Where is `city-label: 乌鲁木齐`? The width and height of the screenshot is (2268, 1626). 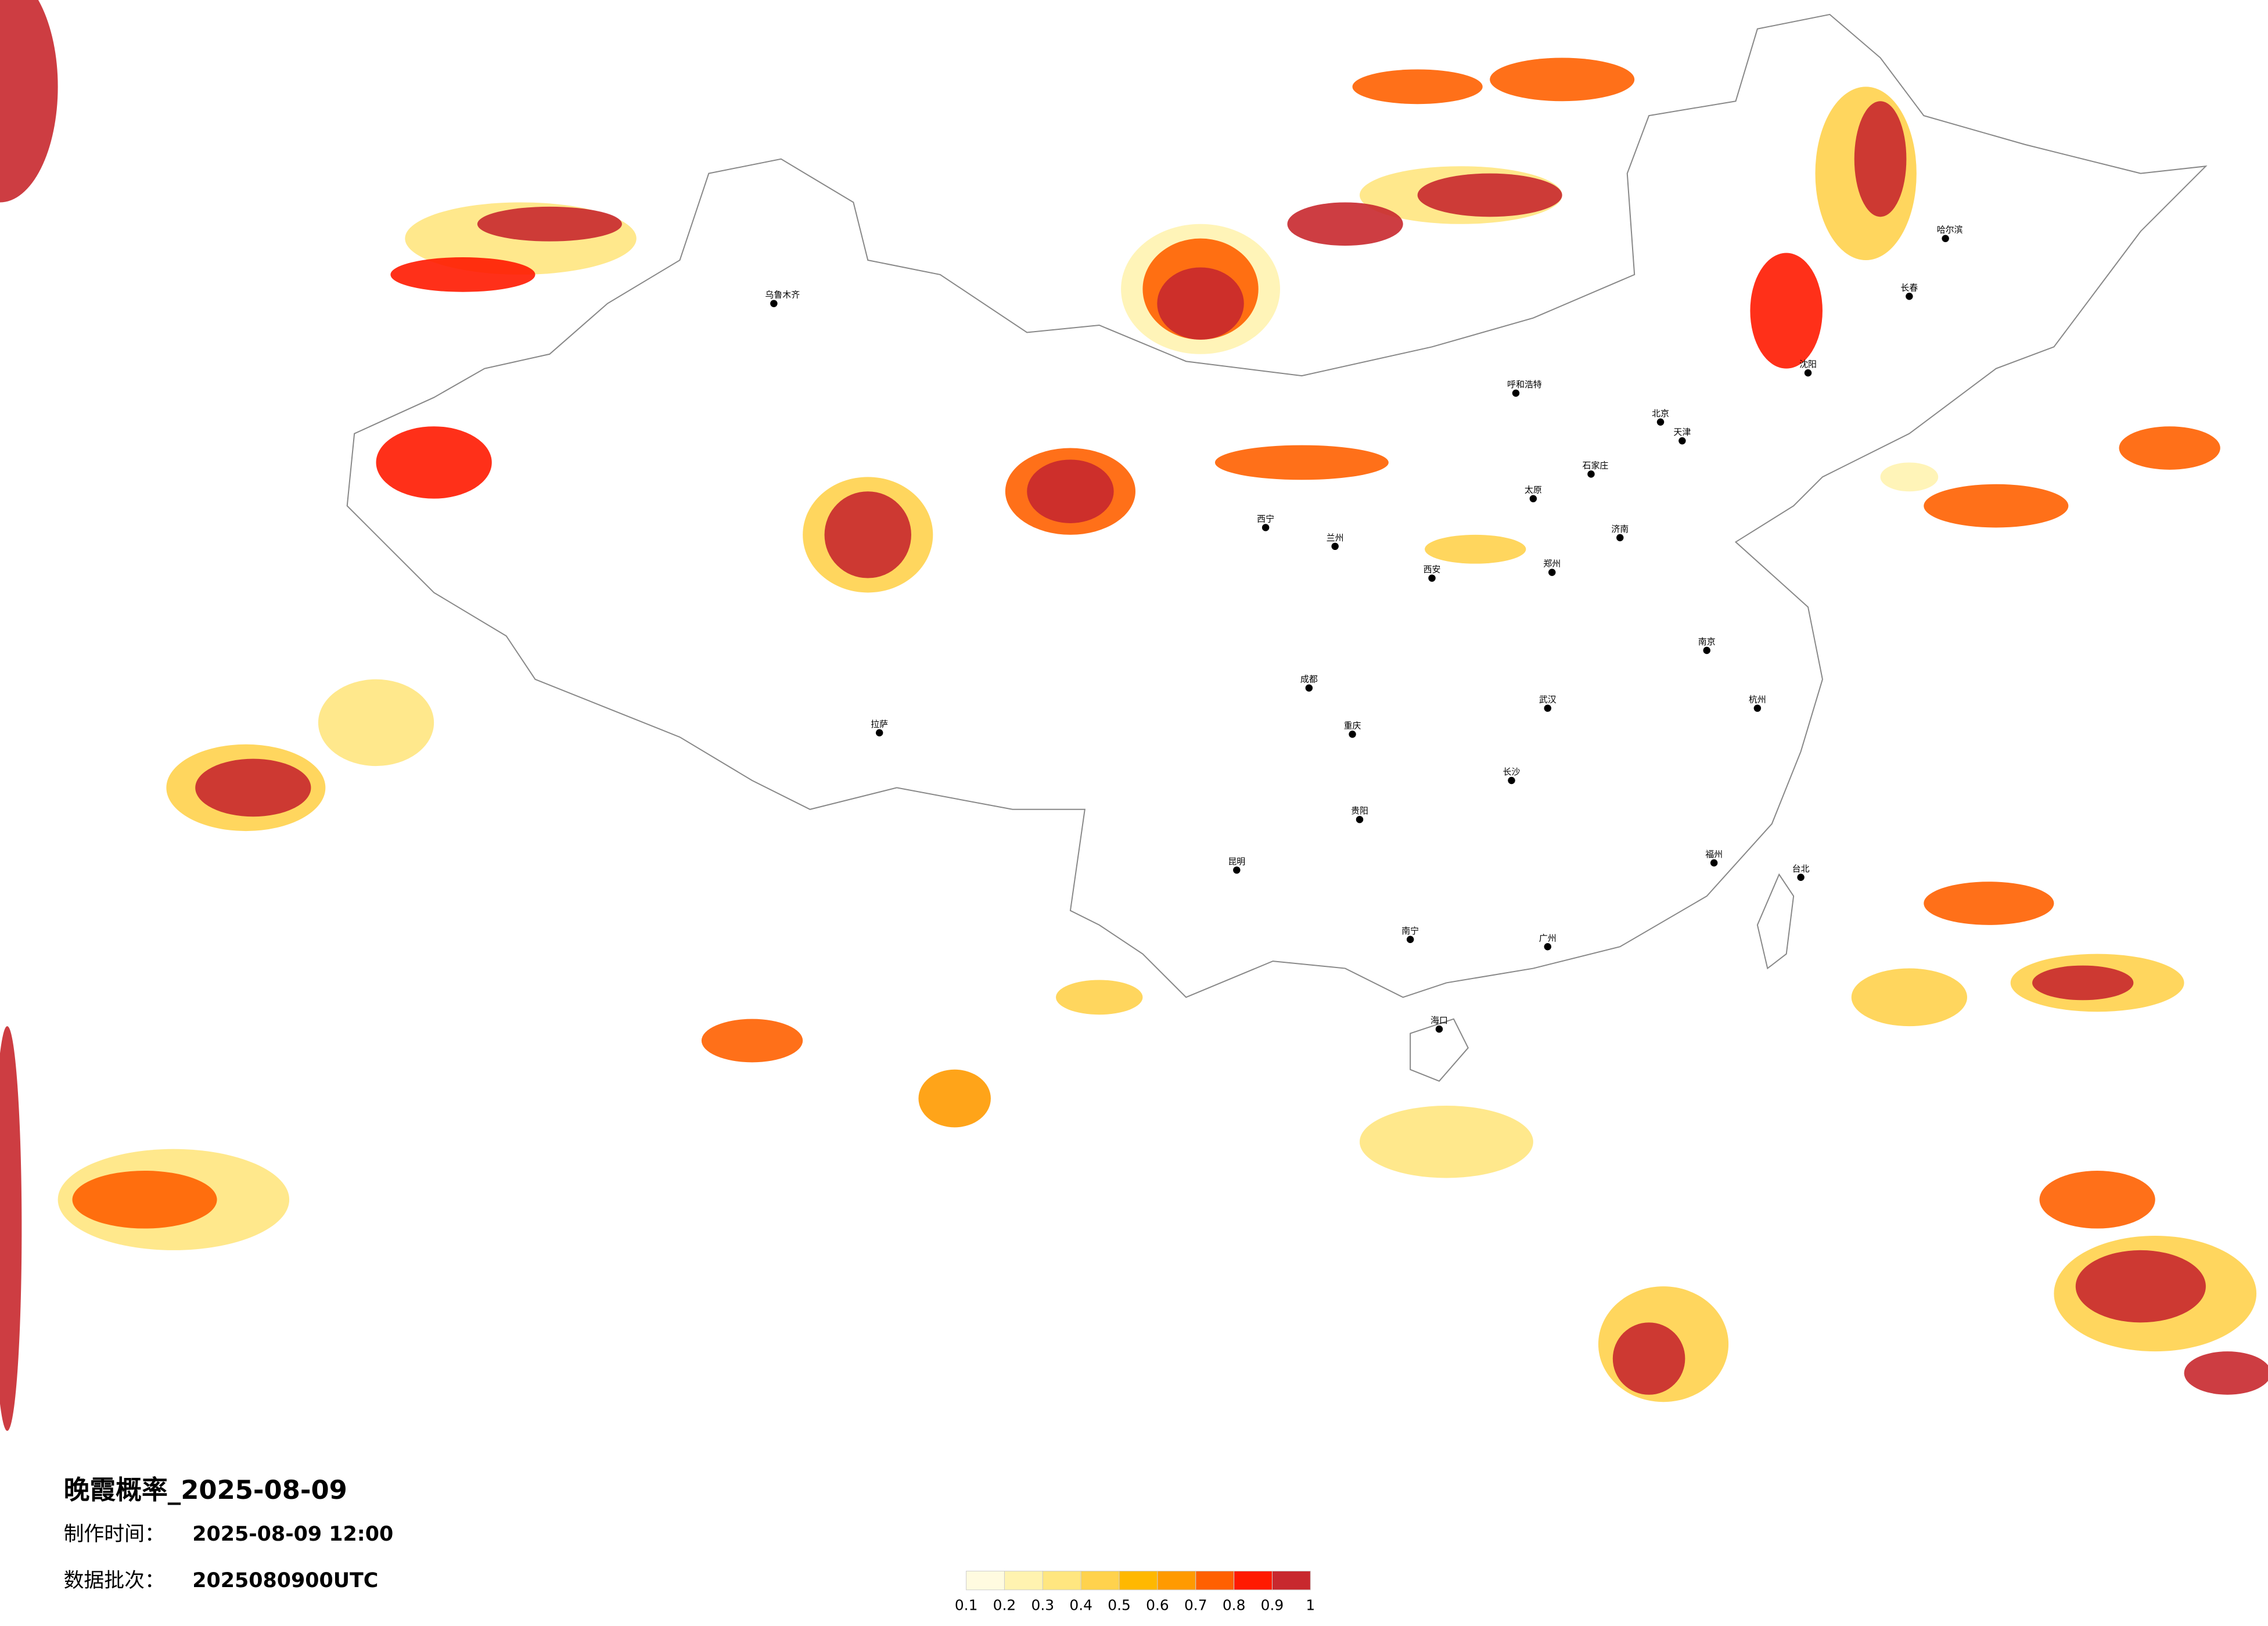 city-label: 乌鲁木齐 is located at coordinates (782, 295).